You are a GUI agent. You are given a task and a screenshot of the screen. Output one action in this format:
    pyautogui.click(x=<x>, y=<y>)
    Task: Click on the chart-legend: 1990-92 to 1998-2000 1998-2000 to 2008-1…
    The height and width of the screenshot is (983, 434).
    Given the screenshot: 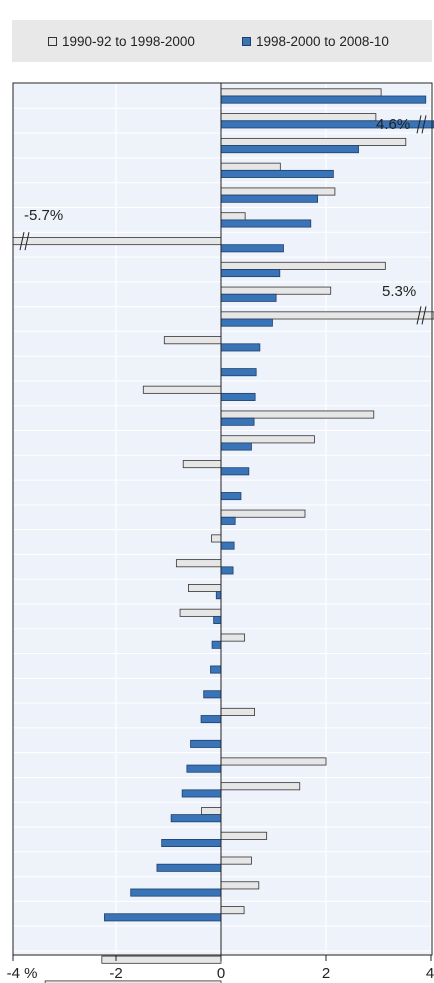 What is the action you would take?
    pyautogui.click(x=222, y=41)
    